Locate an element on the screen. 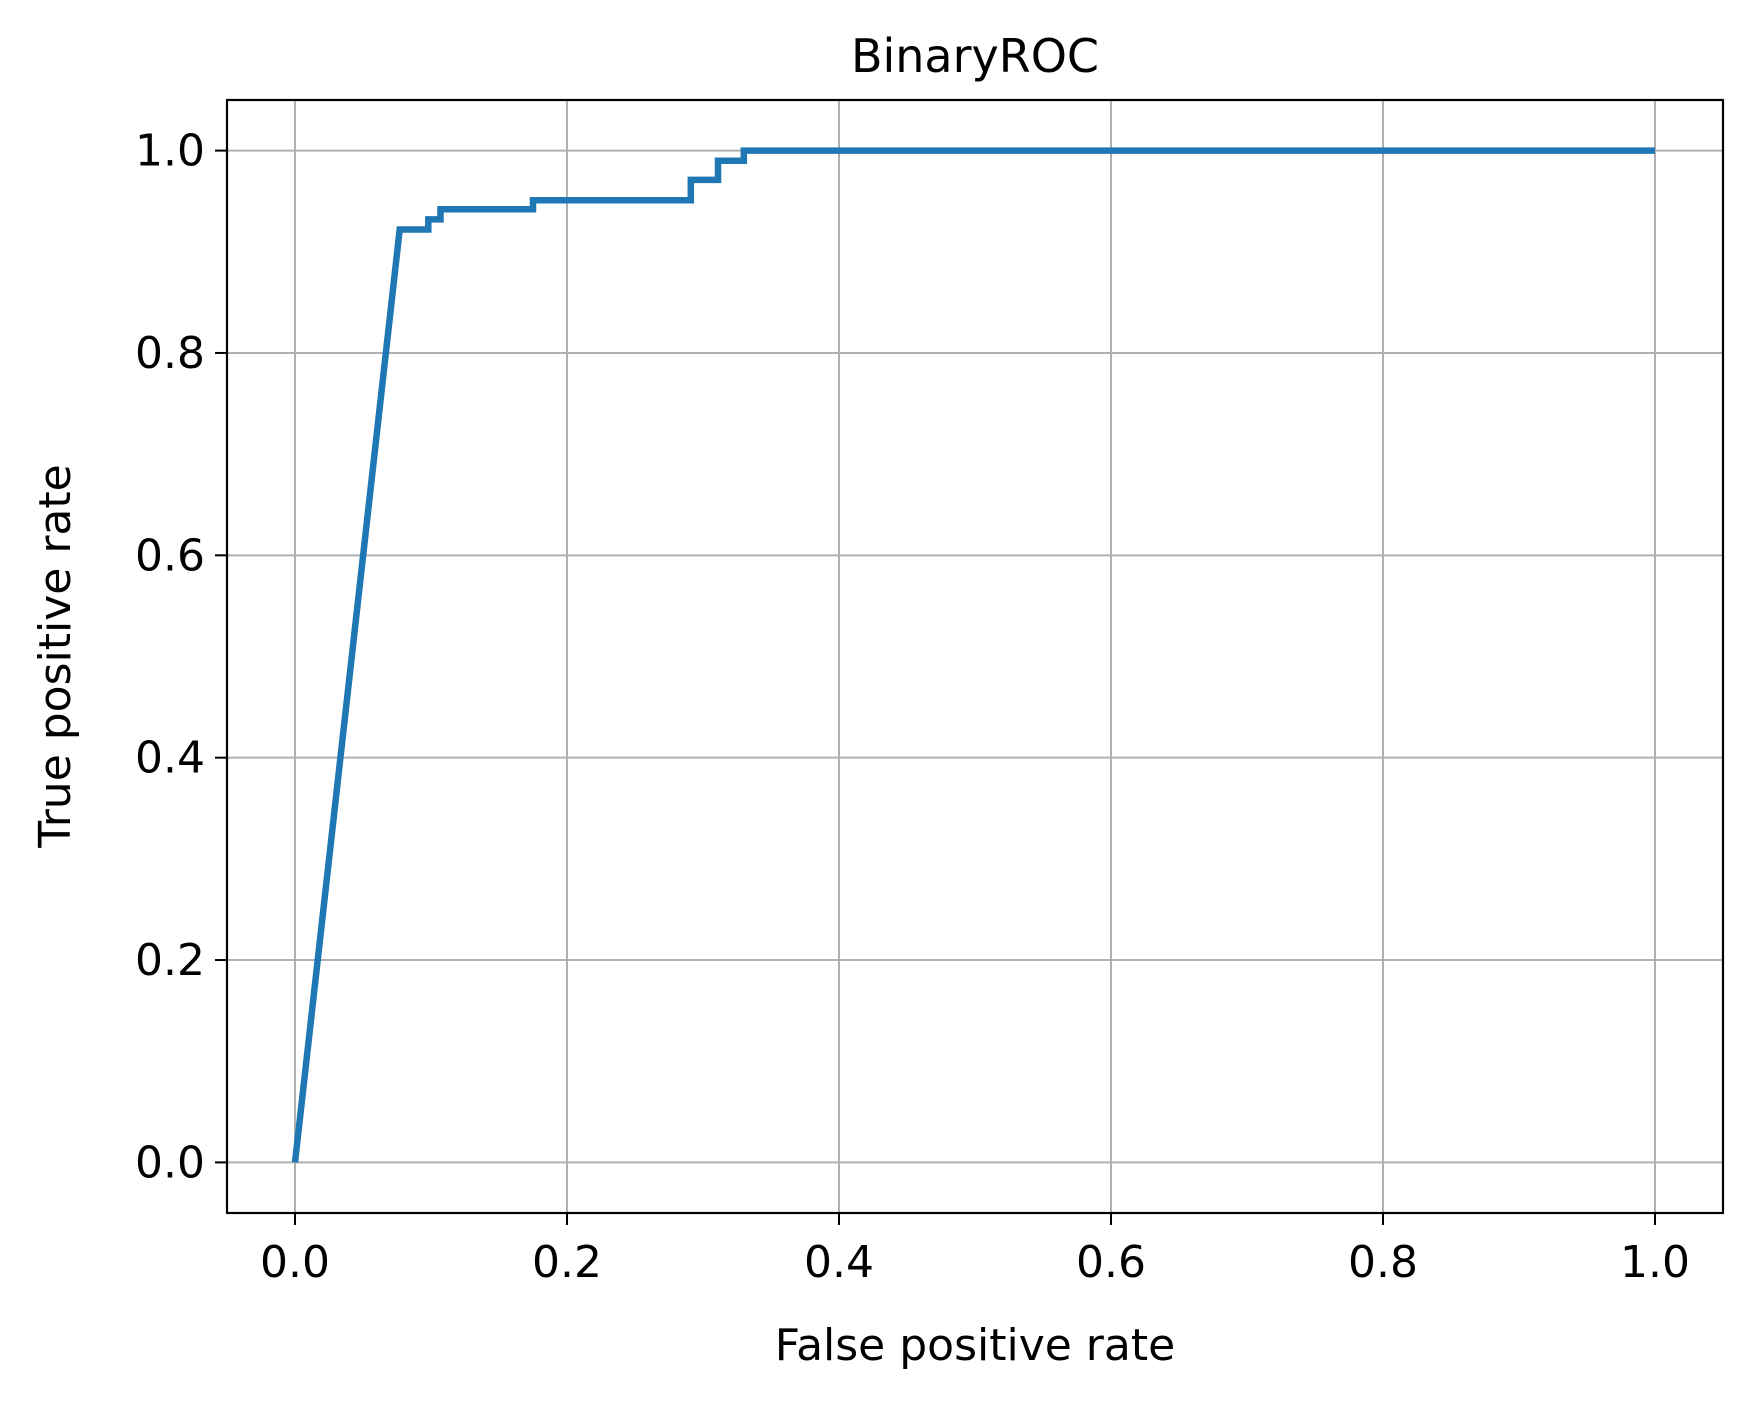  x-axis-ticks: 0.0 0.2 0.4 0.6 0.8 1.0 is located at coordinates (975, 1250).